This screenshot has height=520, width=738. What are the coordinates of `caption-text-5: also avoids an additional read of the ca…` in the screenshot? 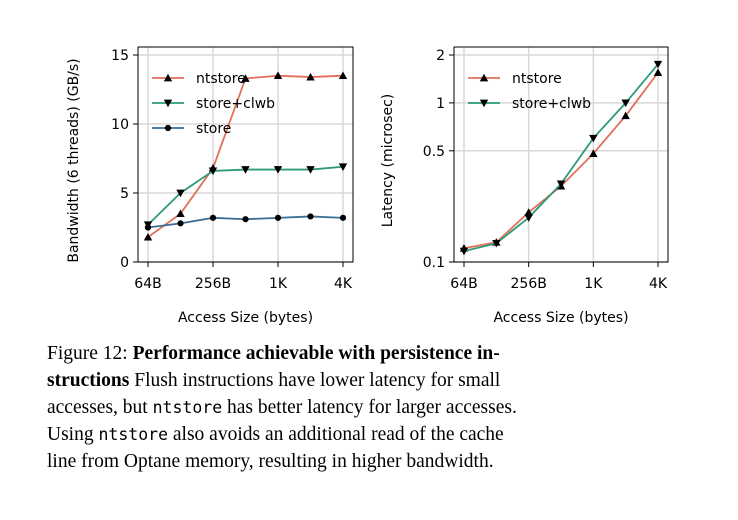 It's located at (336, 434).